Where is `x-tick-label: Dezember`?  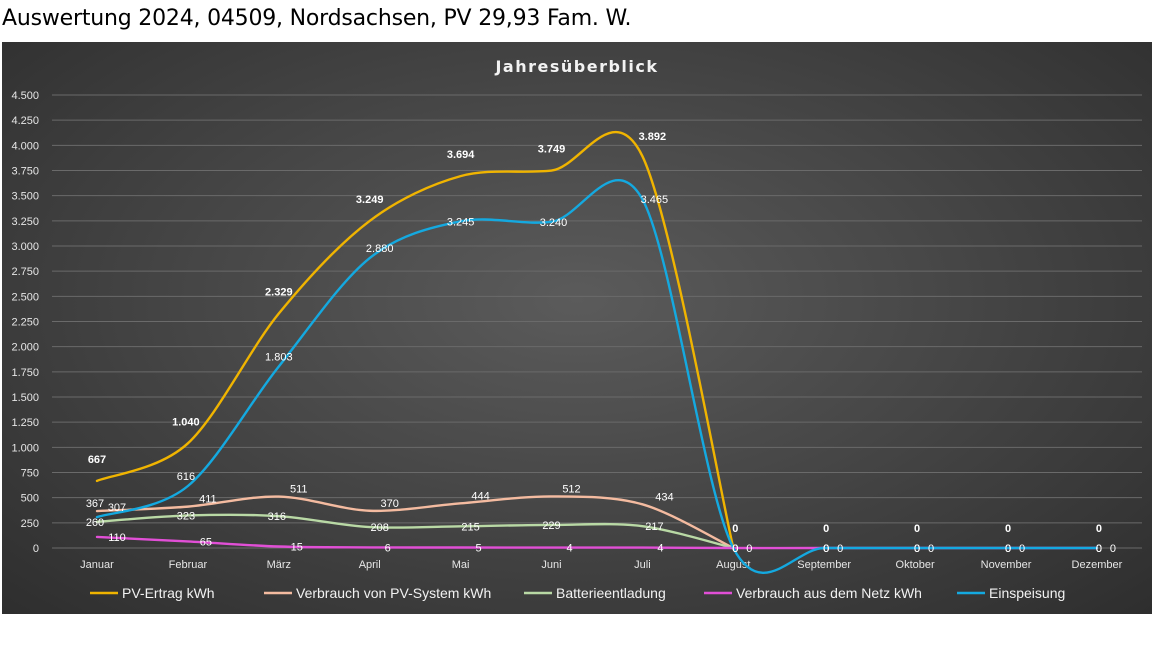
x-tick-label: Dezember is located at coordinates (1097, 565).